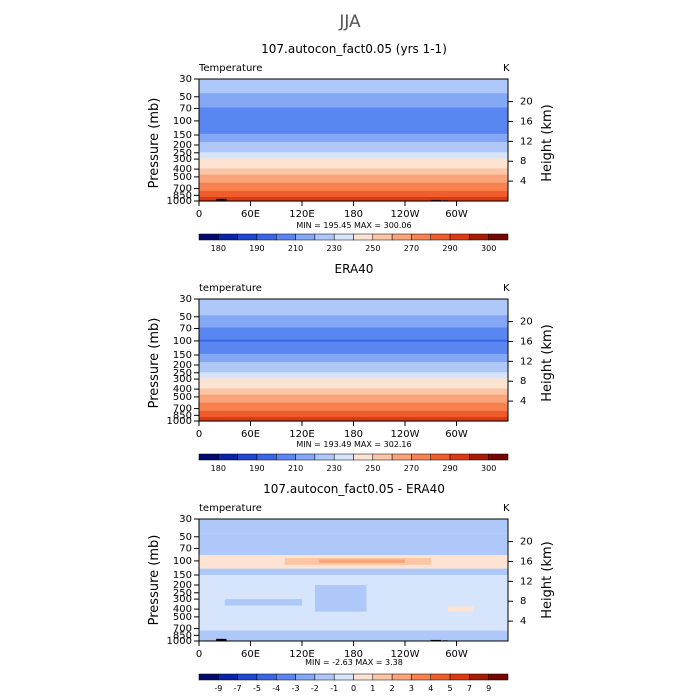 This screenshot has height=700, width=700. I want to click on variable-label: Temperature, so click(230, 68).